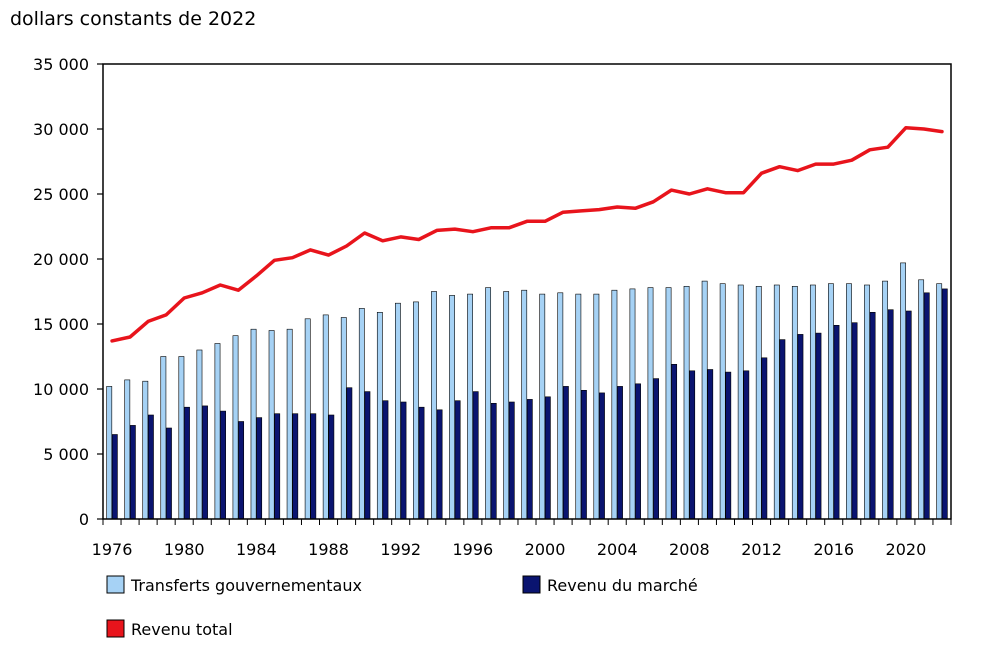  I want to click on x-tick-label: 1976, so click(112, 549).